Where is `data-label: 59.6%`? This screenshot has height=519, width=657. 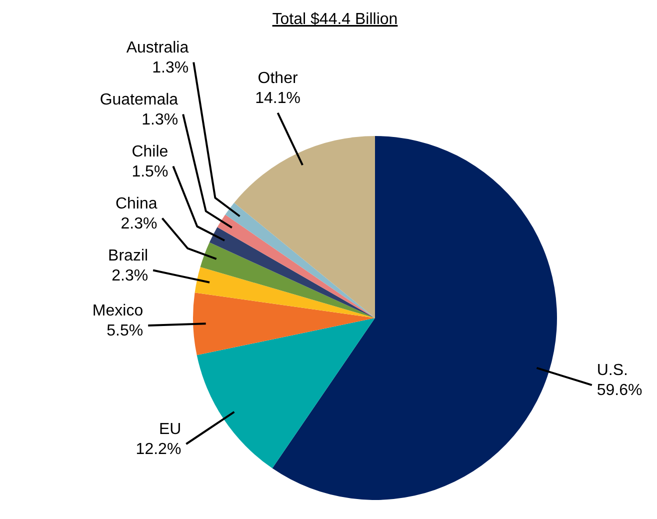 data-label: 59.6% is located at coordinates (619, 391).